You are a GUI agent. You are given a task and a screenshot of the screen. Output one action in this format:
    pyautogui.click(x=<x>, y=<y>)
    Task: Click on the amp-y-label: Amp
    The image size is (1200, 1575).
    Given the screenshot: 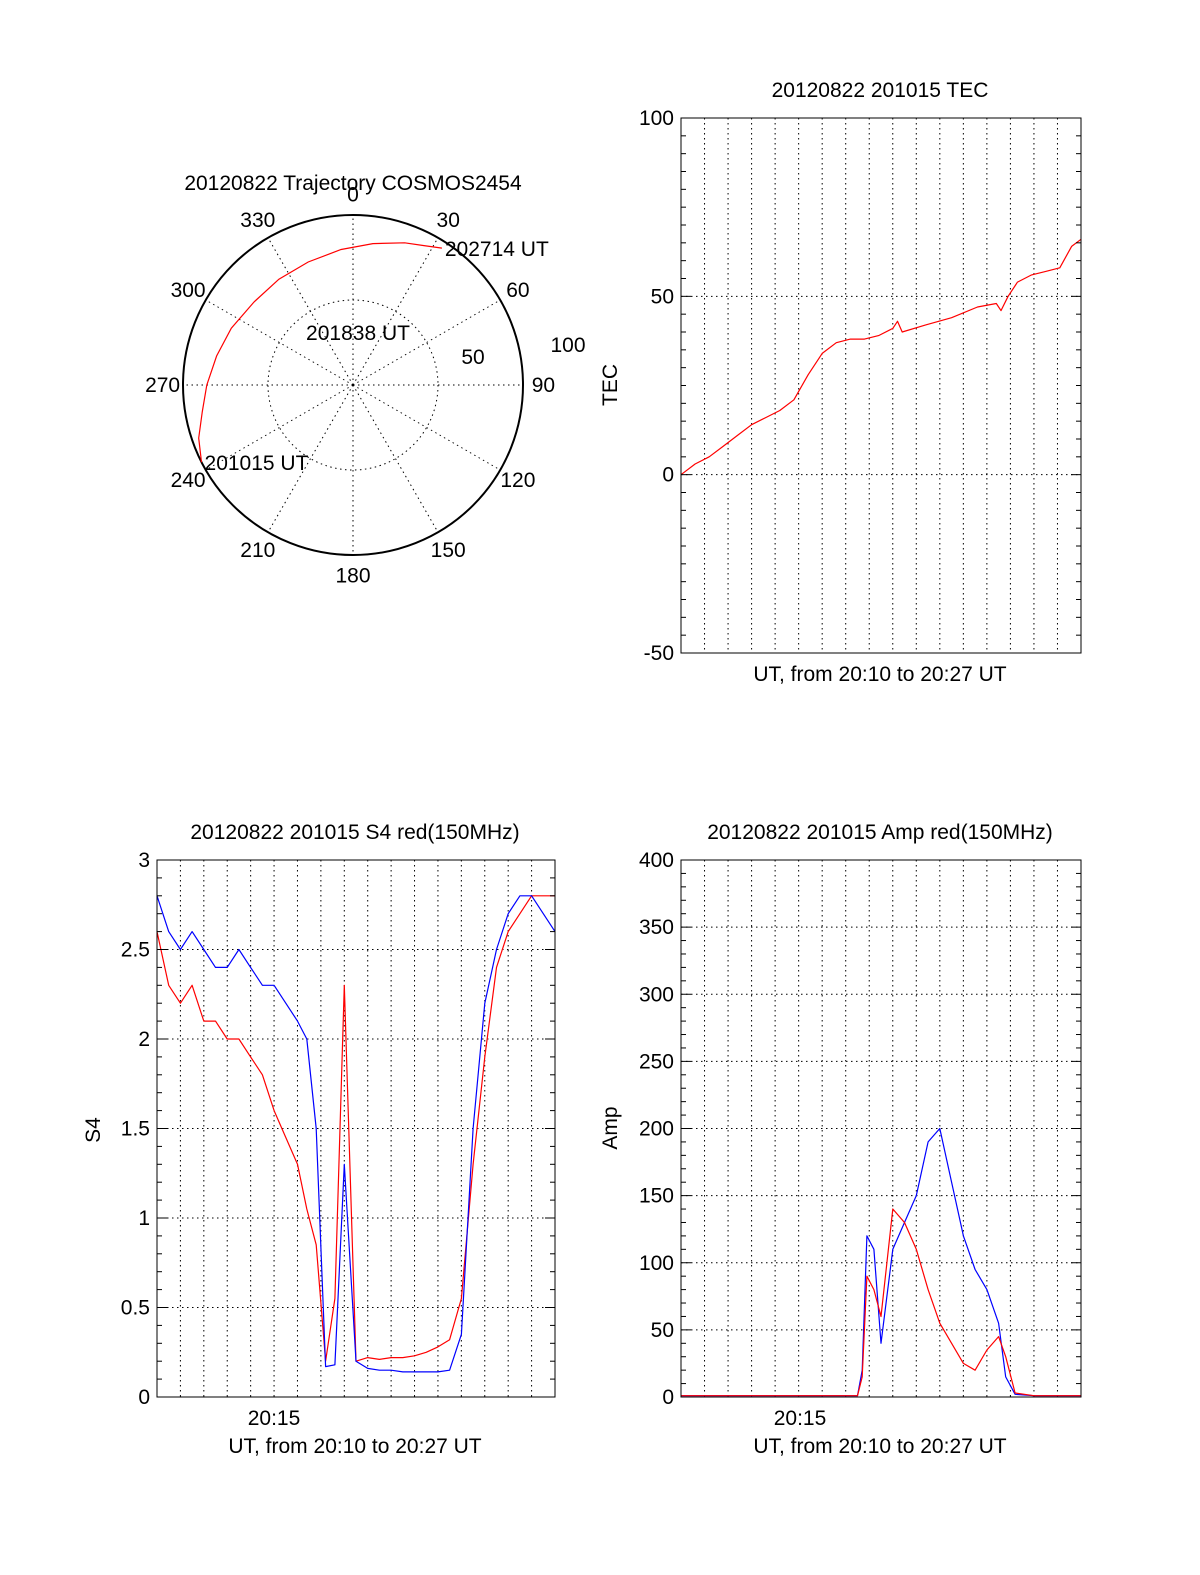 What is the action you would take?
    pyautogui.click(x=610, y=1127)
    